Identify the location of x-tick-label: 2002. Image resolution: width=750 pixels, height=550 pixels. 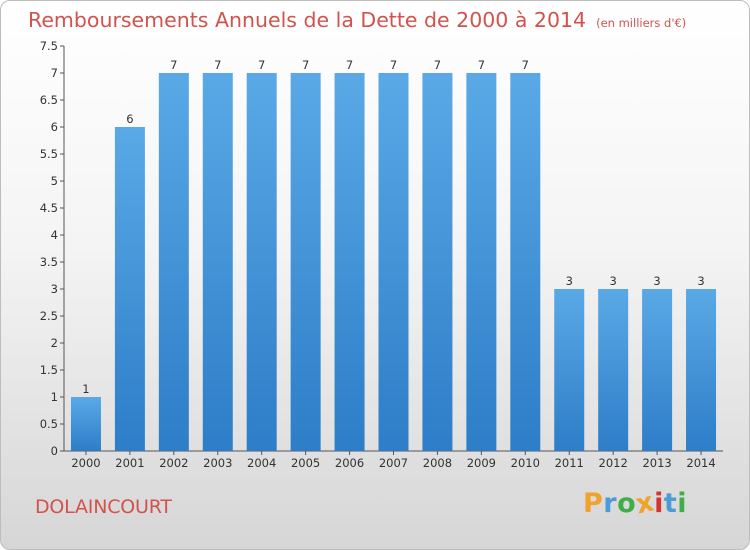
(173, 463).